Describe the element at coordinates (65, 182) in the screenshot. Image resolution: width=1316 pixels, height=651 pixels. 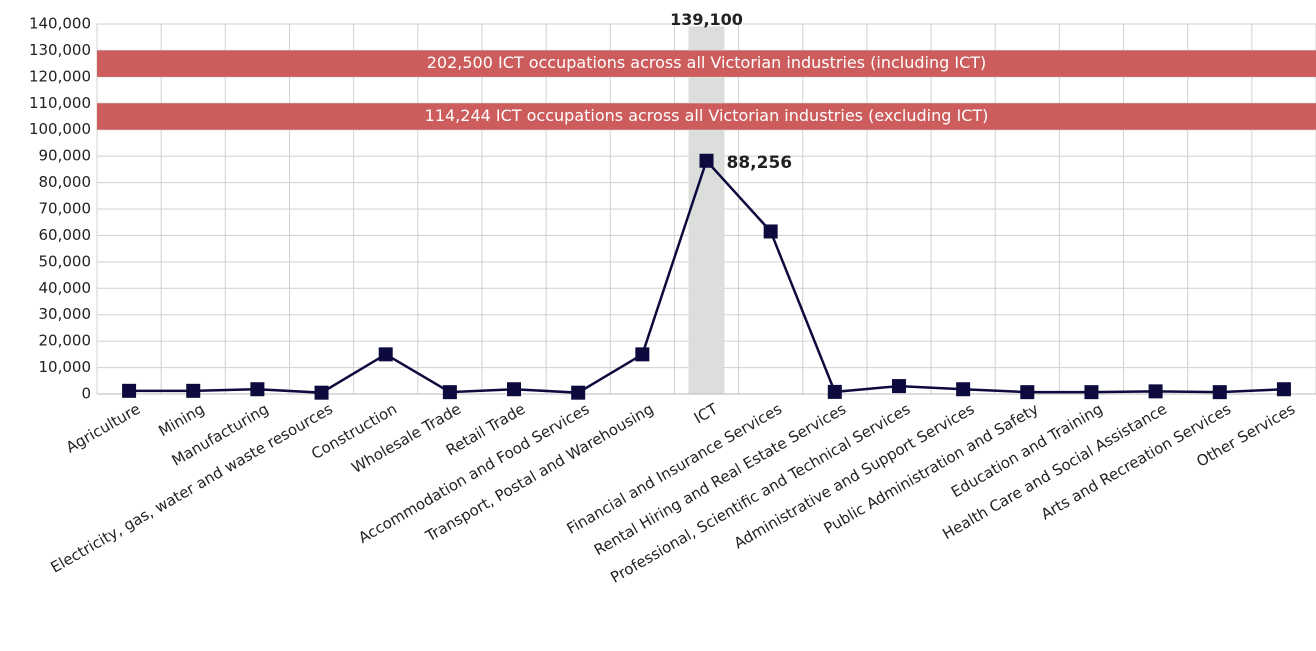
I see `y-tick-label: 80,000` at that location.